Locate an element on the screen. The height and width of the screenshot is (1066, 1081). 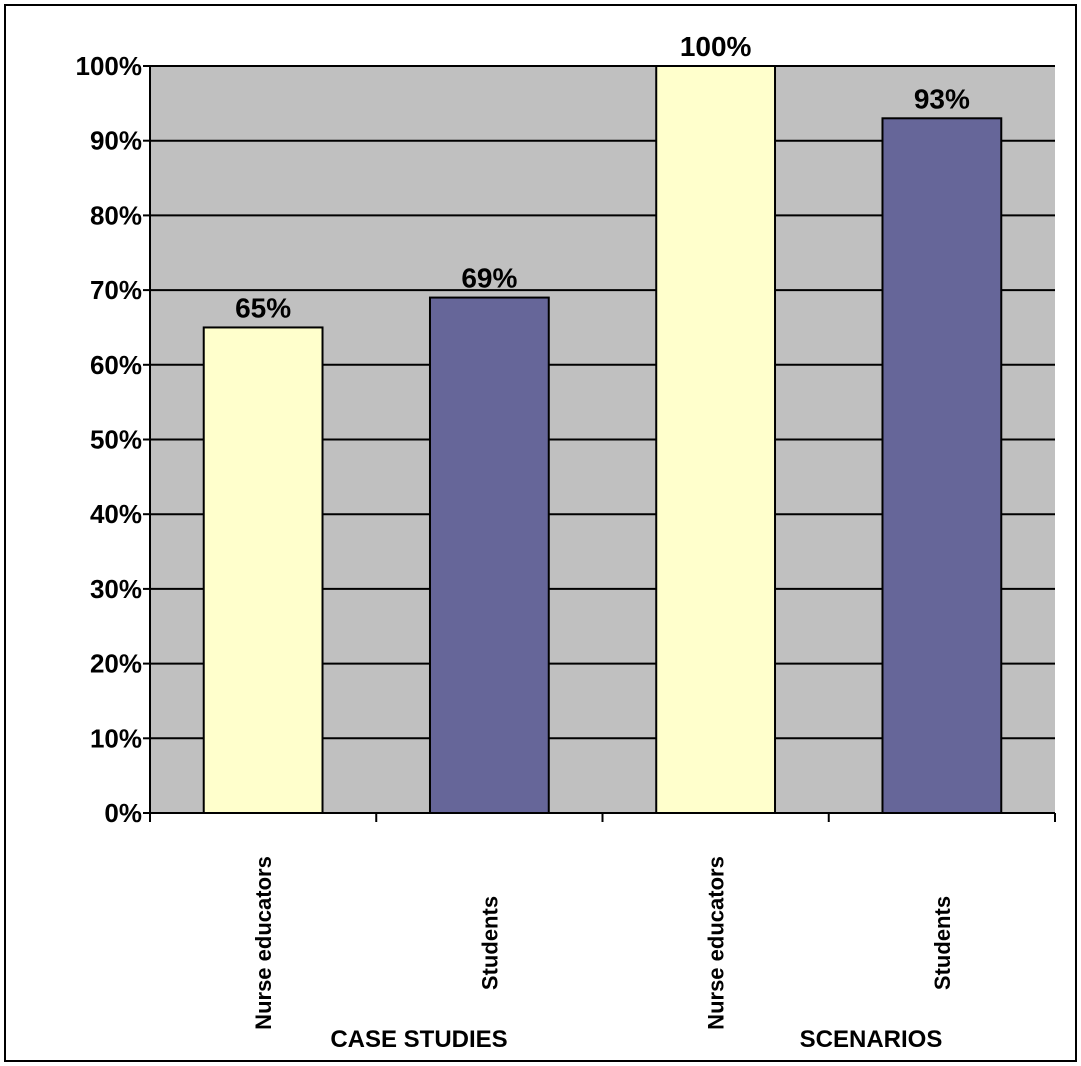
y-tick-label: 80% is located at coordinates (116, 215).